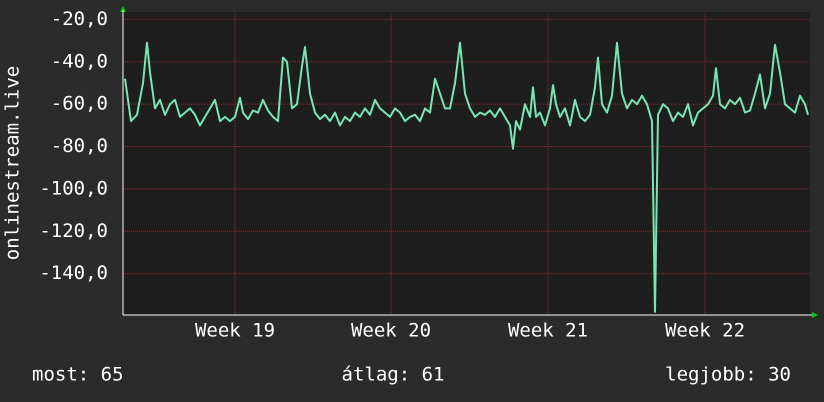 This screenshot has height=402, width=824. What do you see at coordinates (13, 163) in the screenshot?
I see `y-axis-label: onlinestream.live` at bounding box center [13, 163].